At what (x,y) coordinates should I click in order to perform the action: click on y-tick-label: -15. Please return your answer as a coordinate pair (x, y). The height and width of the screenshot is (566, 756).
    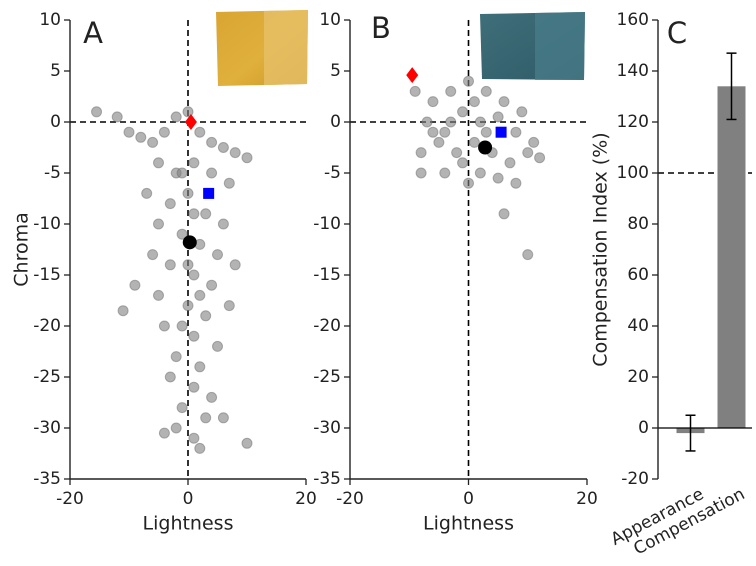
    Looking at the image, I should click on (327, 275).